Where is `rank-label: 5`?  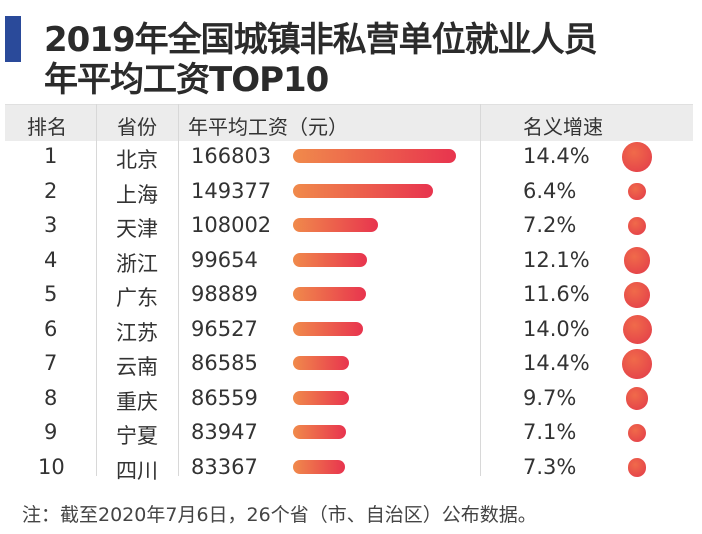
rank-label: 5 is located at coordinates (51, 294).